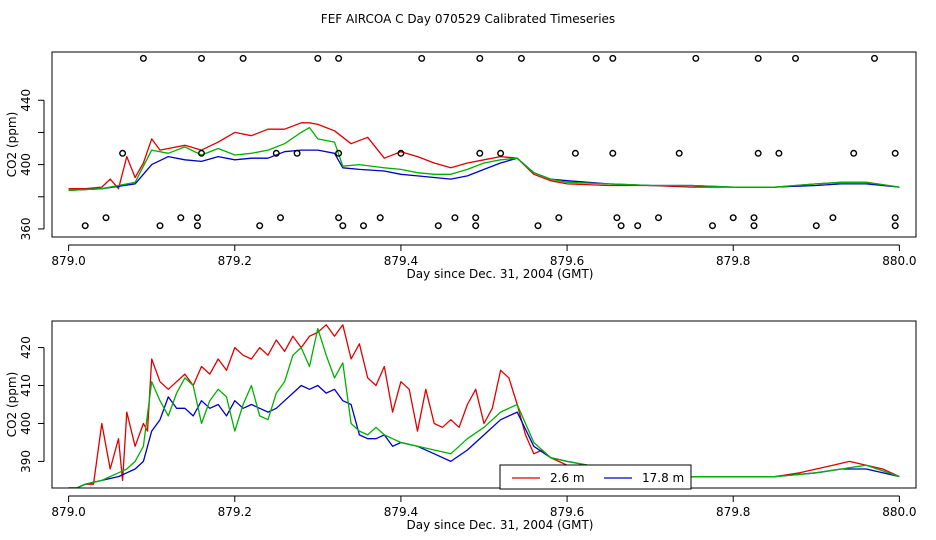 This screenshot has height=540, width=936. I want to click on legend: 2.6 m 17.8 m, so click(595, 477).